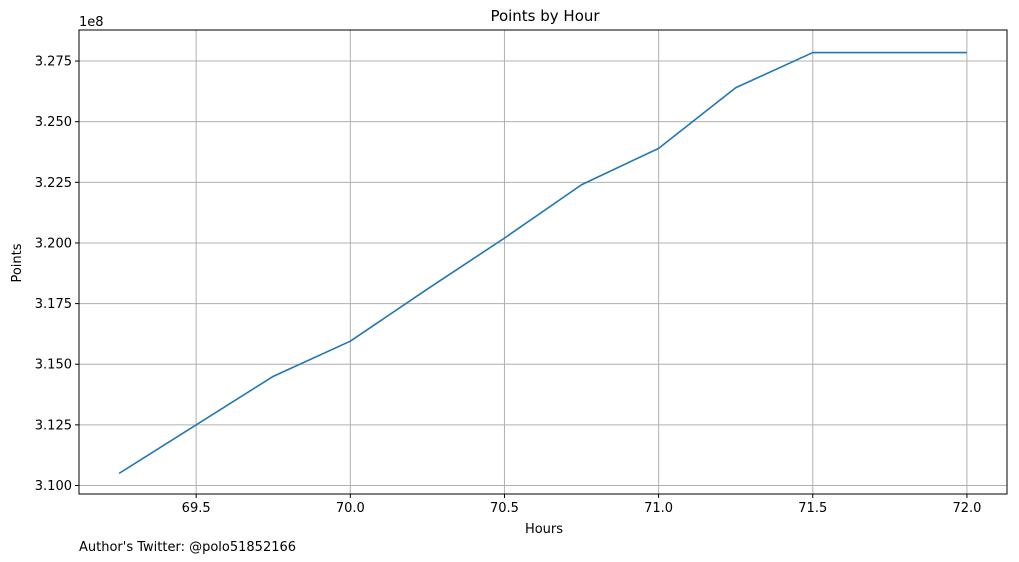  What do you see at coordinates (53, 243) in the screenshot?
I see `y-tick-label: 3.200` at bounding box center [53, 243].